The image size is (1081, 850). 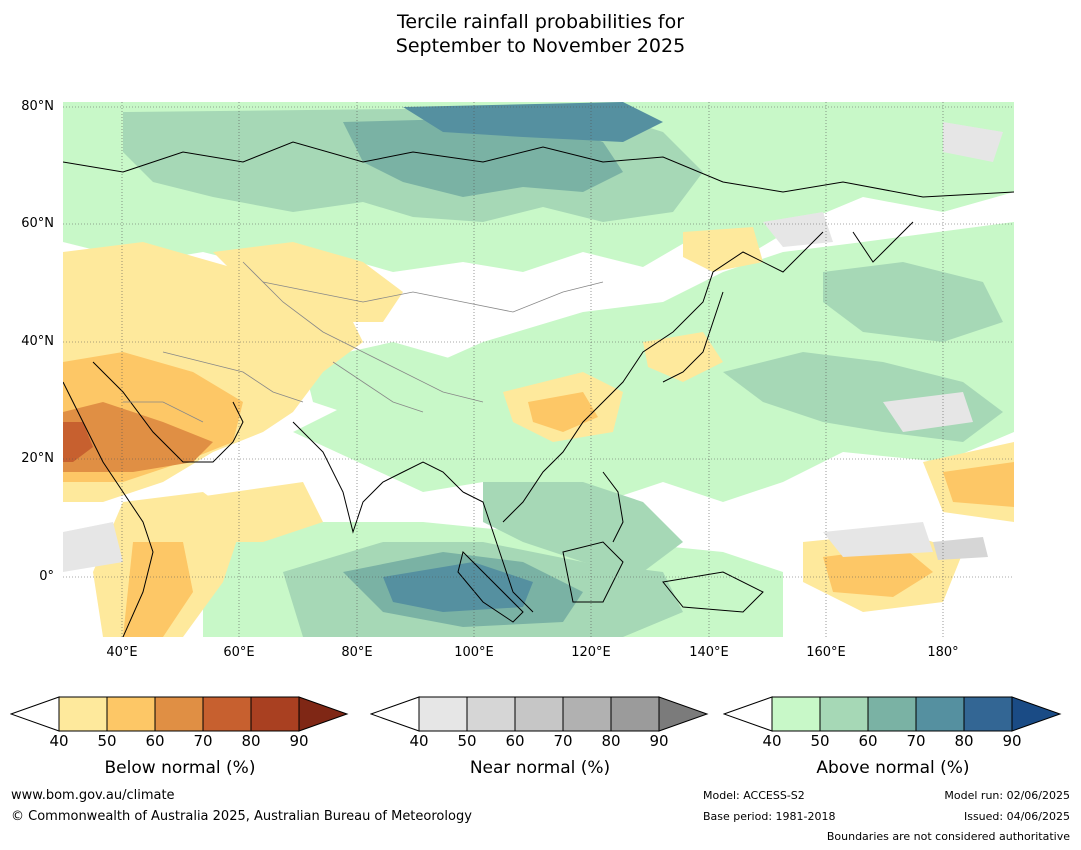 I want to click on model-run-text: Model run: 02/06/2025, so click(x=1007, y=795).